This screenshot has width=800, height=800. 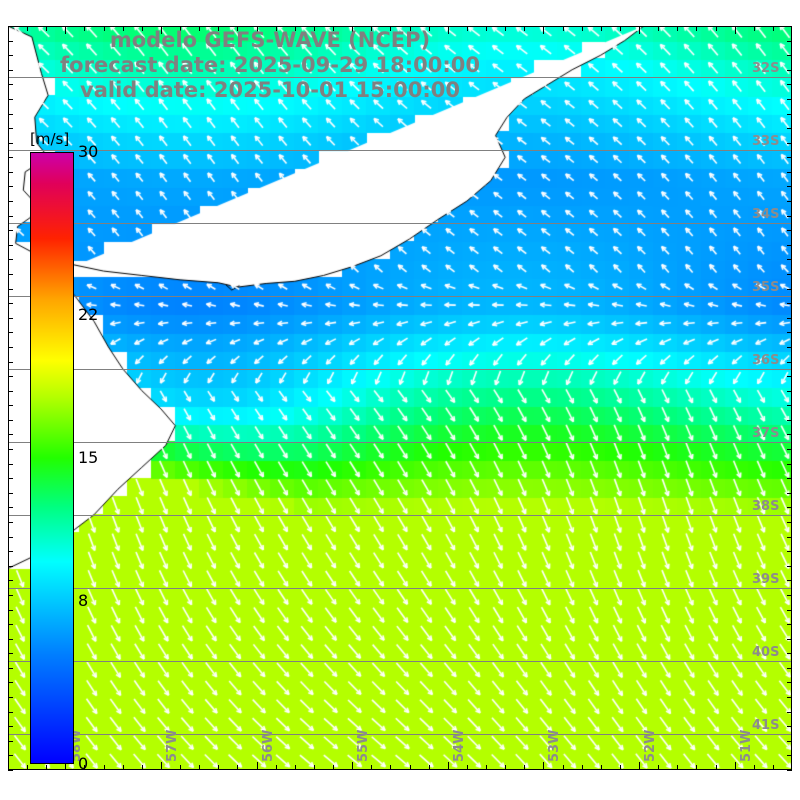 What do you see at coordinates (766, 506) in the screenshot?
I see `lat-label-38S: 38S` at bounding box center [766, 506].